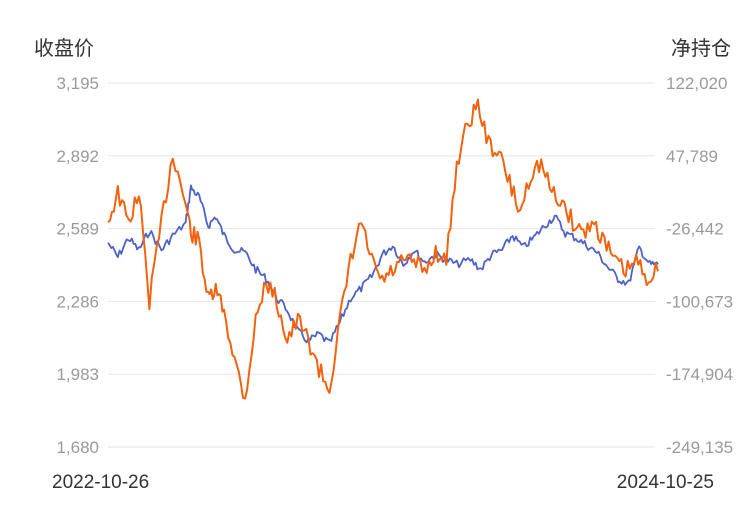 The image size is (750, 510). Describe the element at coordinates (77, 229) in the screenshot. I see `left-tick-label: 2,589` at that location.